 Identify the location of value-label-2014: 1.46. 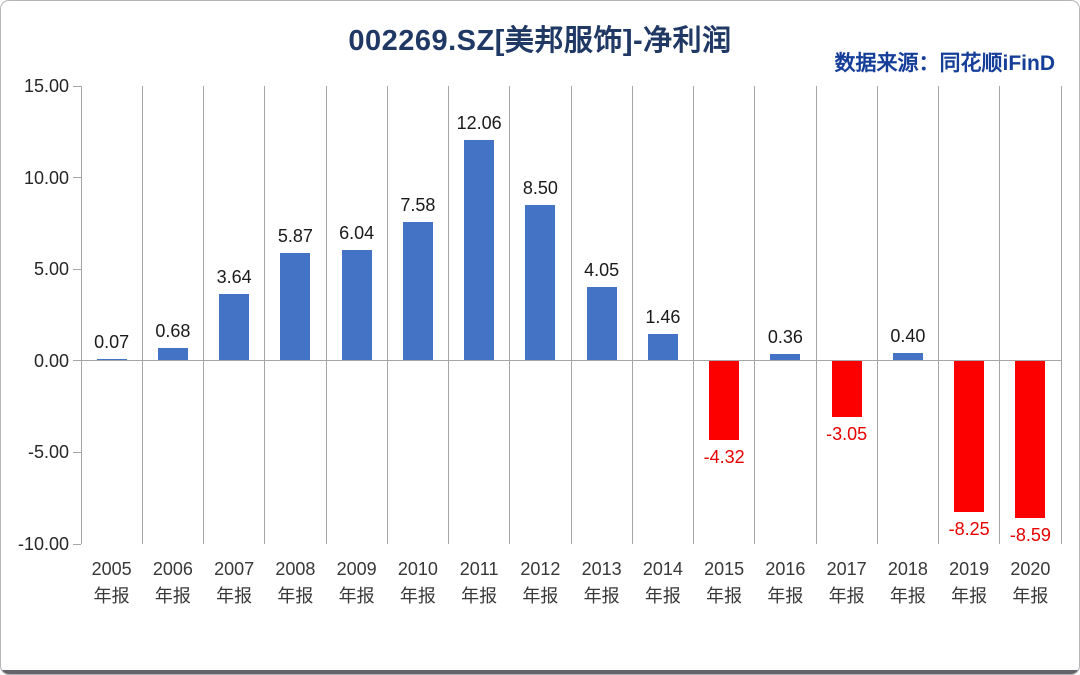
(663, 317).